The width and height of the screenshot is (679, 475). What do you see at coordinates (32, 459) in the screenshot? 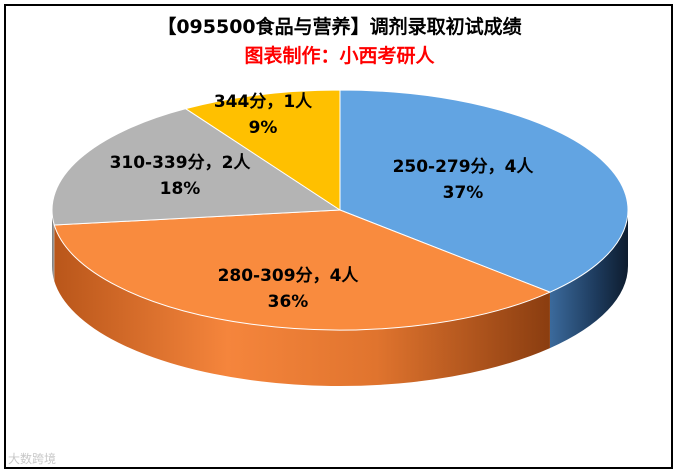
I see `watermark: 大数跨境` at bounding box center [32, 459].